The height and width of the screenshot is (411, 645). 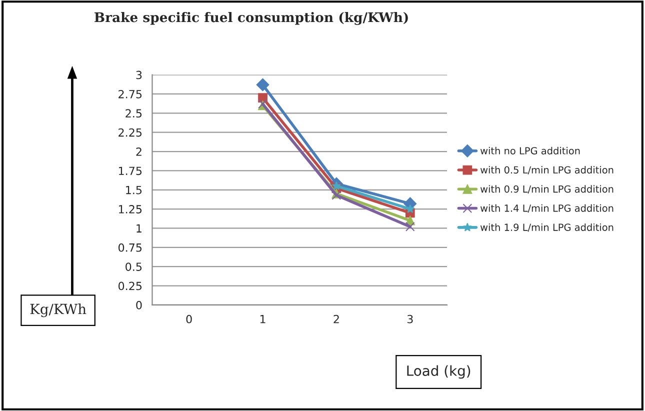 I want to click on legend-label: with 1.4 L/min LPG addition, so click(x=547, y=208).